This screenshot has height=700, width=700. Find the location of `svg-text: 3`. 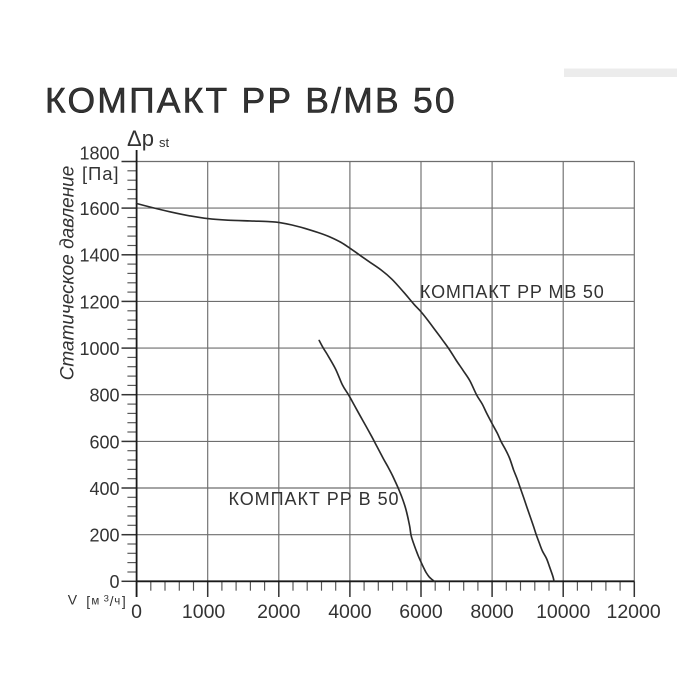

svg-text: 3 is located at coordinates (106, 599).